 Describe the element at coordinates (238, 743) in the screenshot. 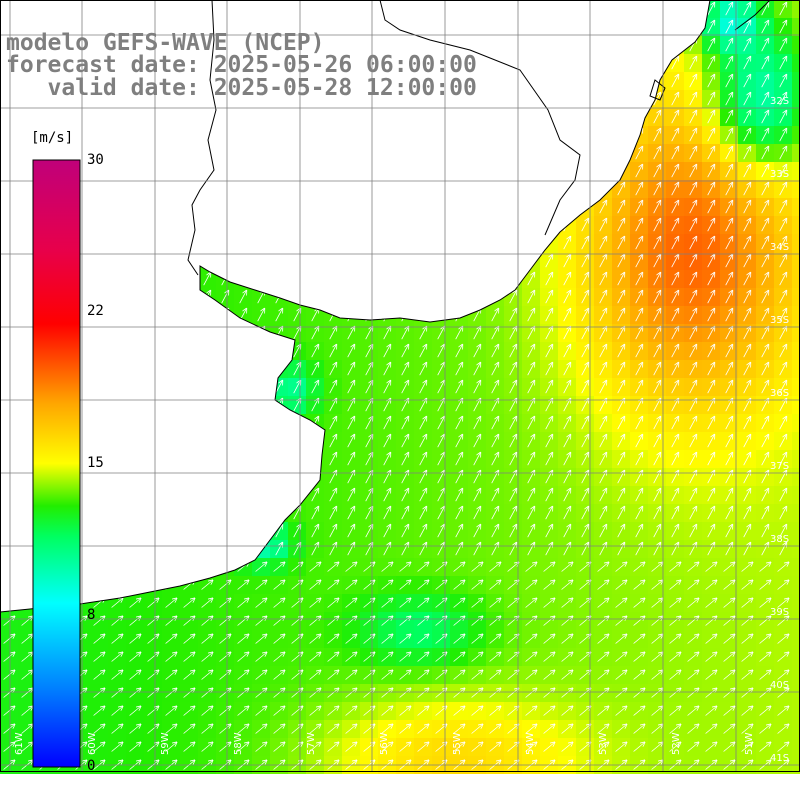

I see `lon-label-58W: 58W` at that location.